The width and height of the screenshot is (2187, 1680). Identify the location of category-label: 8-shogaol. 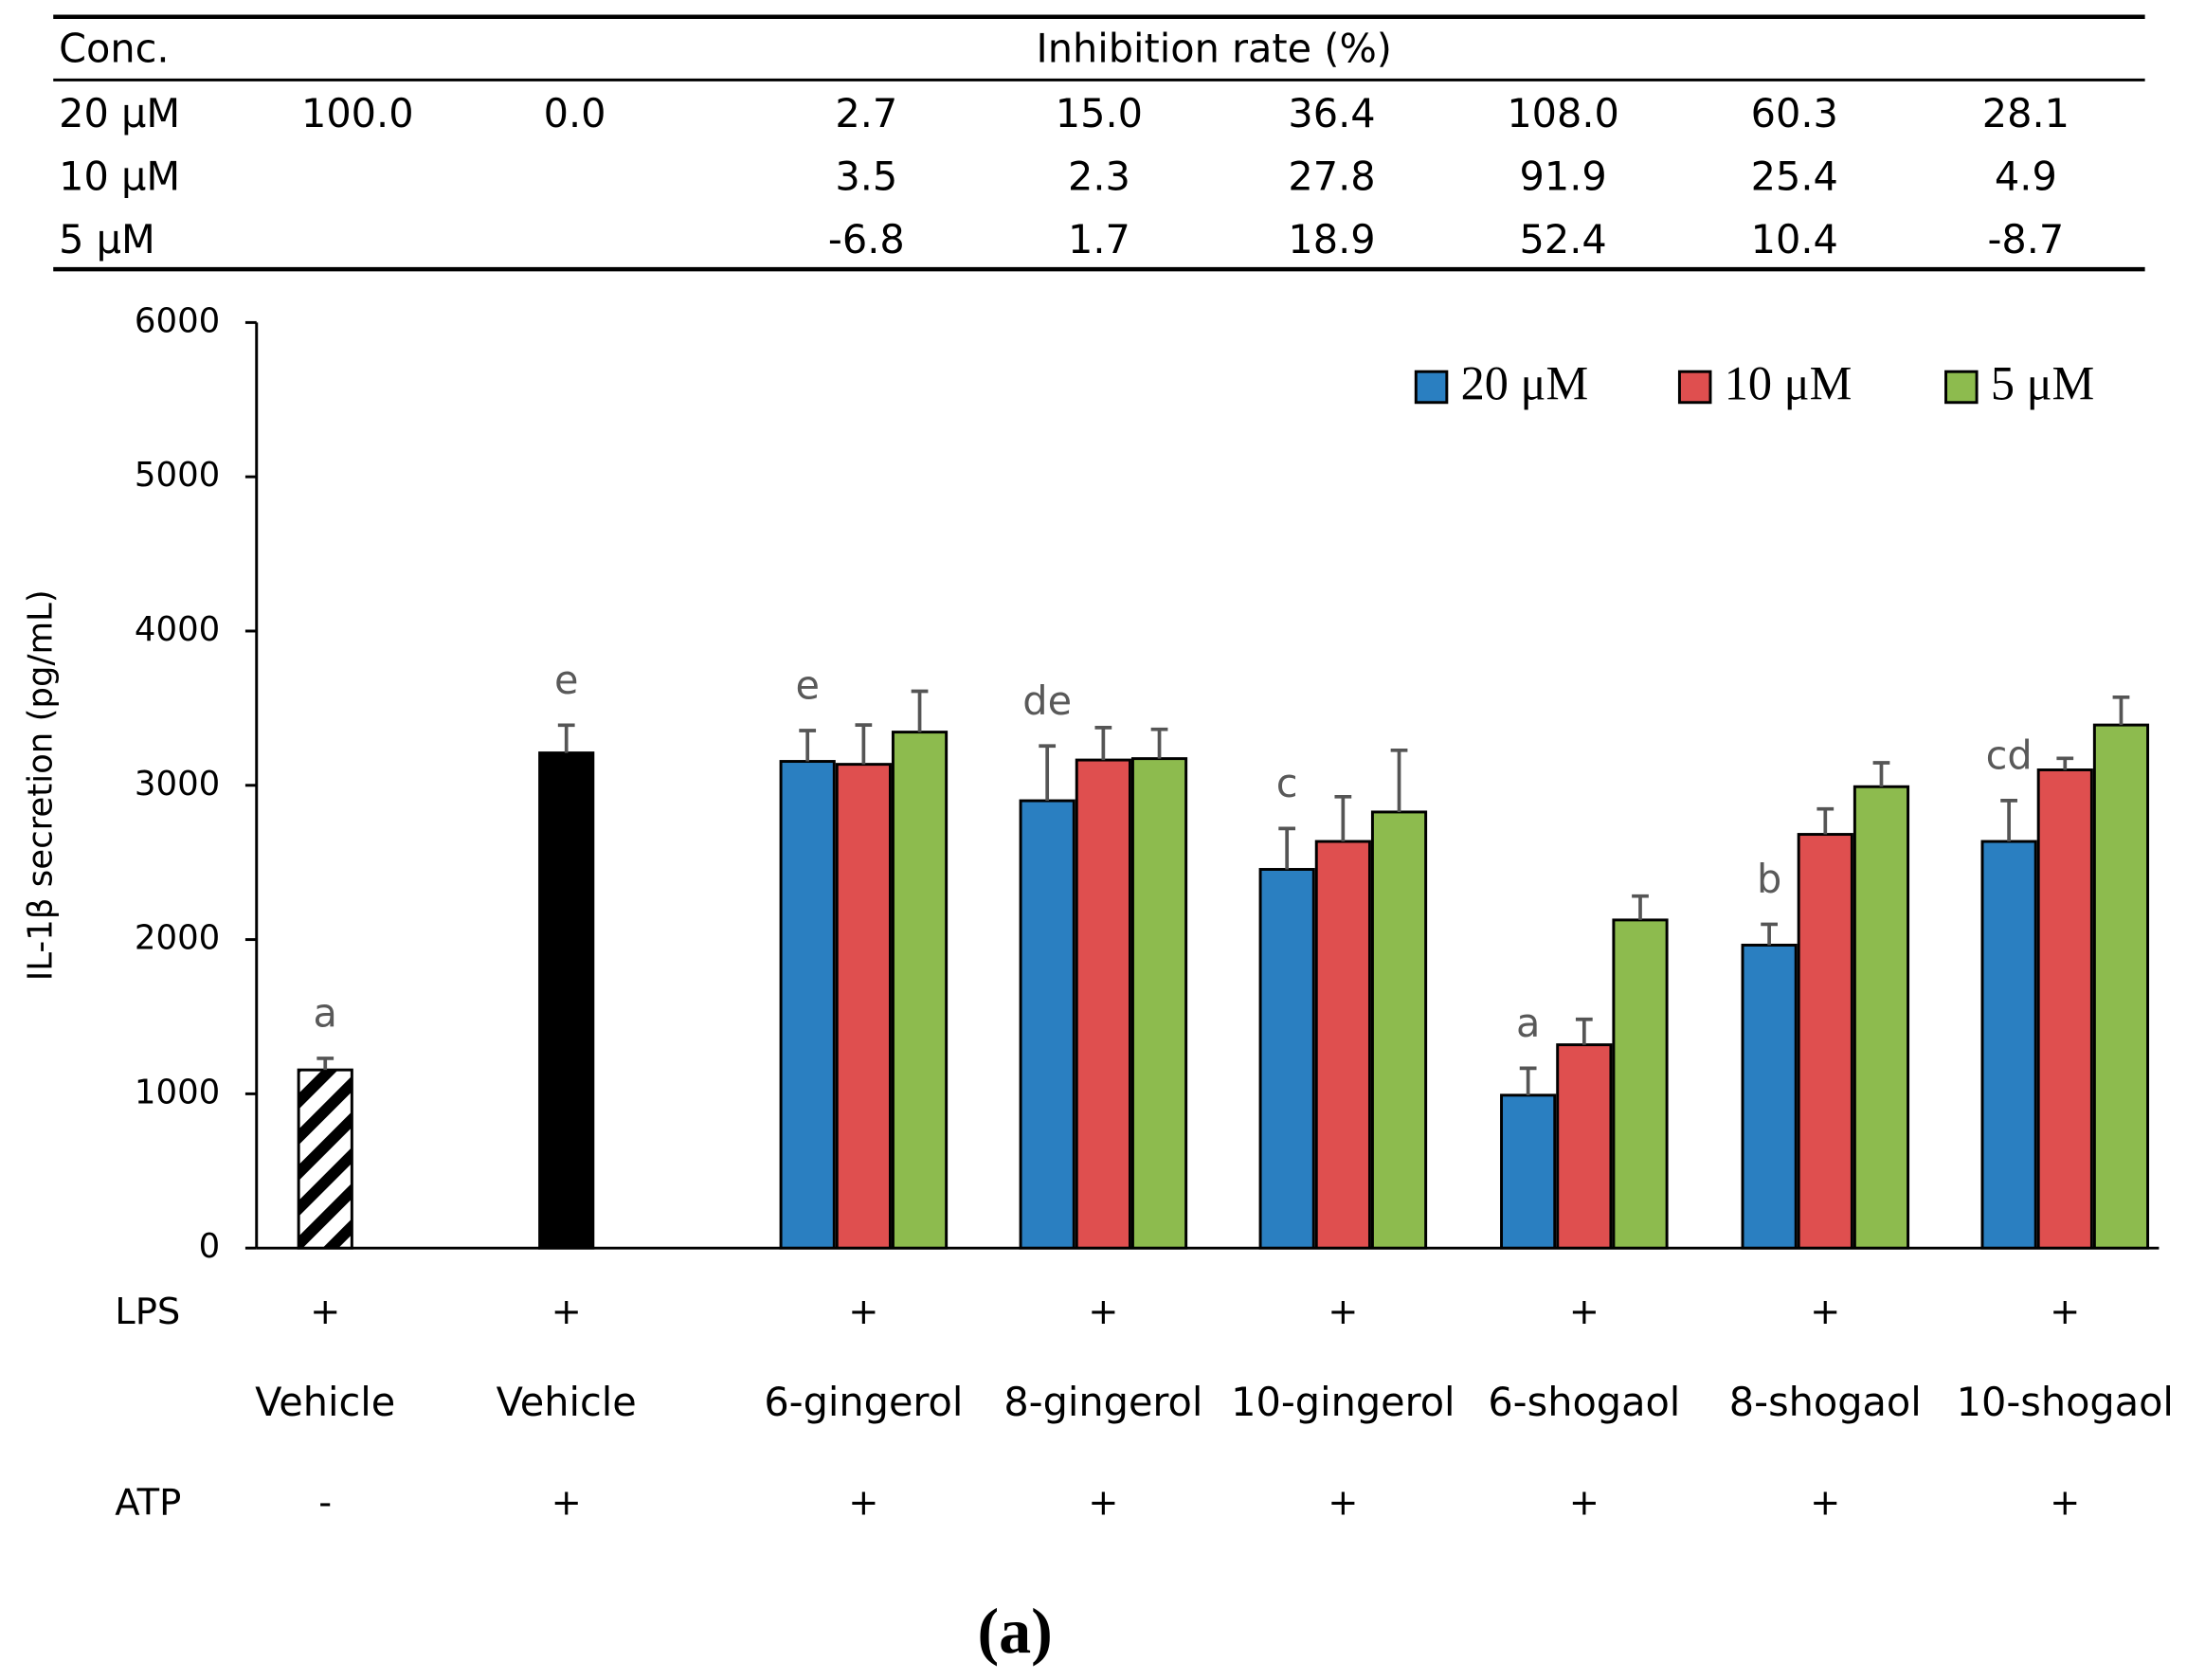
(1825, 1402).